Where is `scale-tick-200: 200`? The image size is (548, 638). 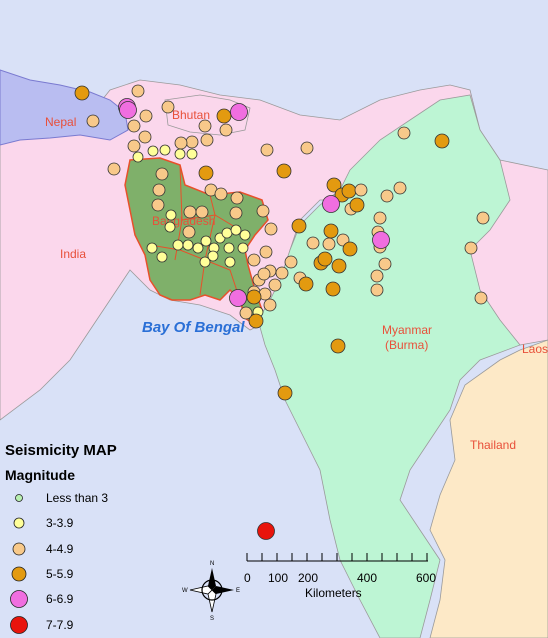
scale-tick-200: 200 is located at coordinates (308, 578).